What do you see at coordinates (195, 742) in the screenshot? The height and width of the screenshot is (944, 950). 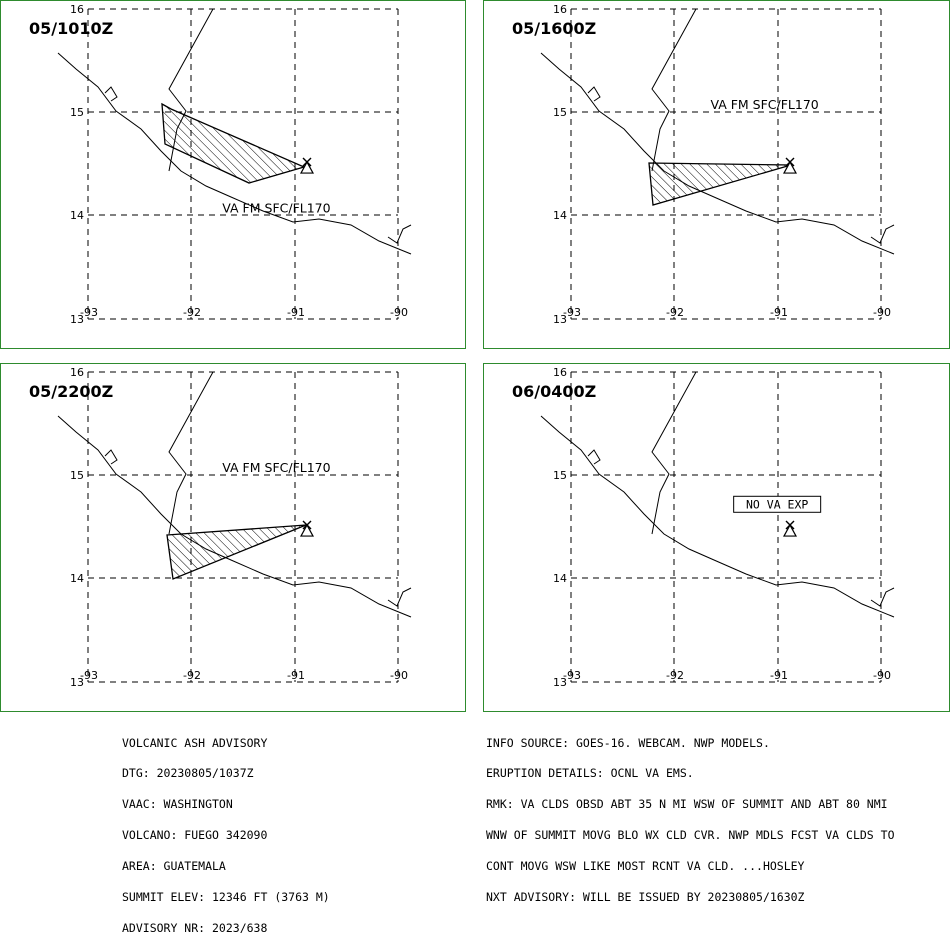 I see `advisory-line: VOLCANIC ASH ADVISORY` at bounding box center [195, 742].